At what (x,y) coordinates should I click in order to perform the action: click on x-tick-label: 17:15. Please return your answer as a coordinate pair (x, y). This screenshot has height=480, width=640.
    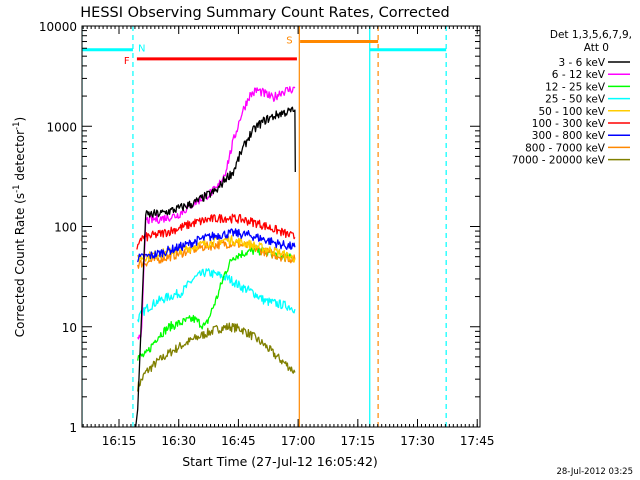
    Looking at the image, I should click on (358, 441).